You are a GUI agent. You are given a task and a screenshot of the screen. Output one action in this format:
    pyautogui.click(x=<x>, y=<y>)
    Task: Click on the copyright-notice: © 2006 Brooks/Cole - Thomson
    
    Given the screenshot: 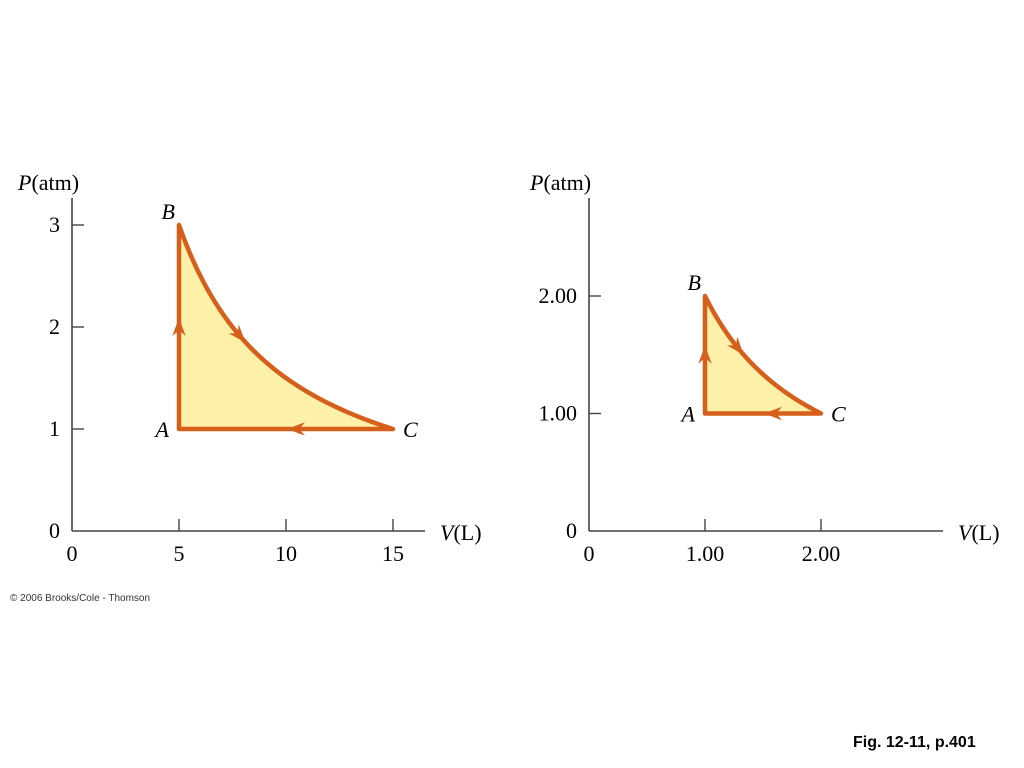 What is the action you would take?
    pyautogui.click(x=80, y=598)
    